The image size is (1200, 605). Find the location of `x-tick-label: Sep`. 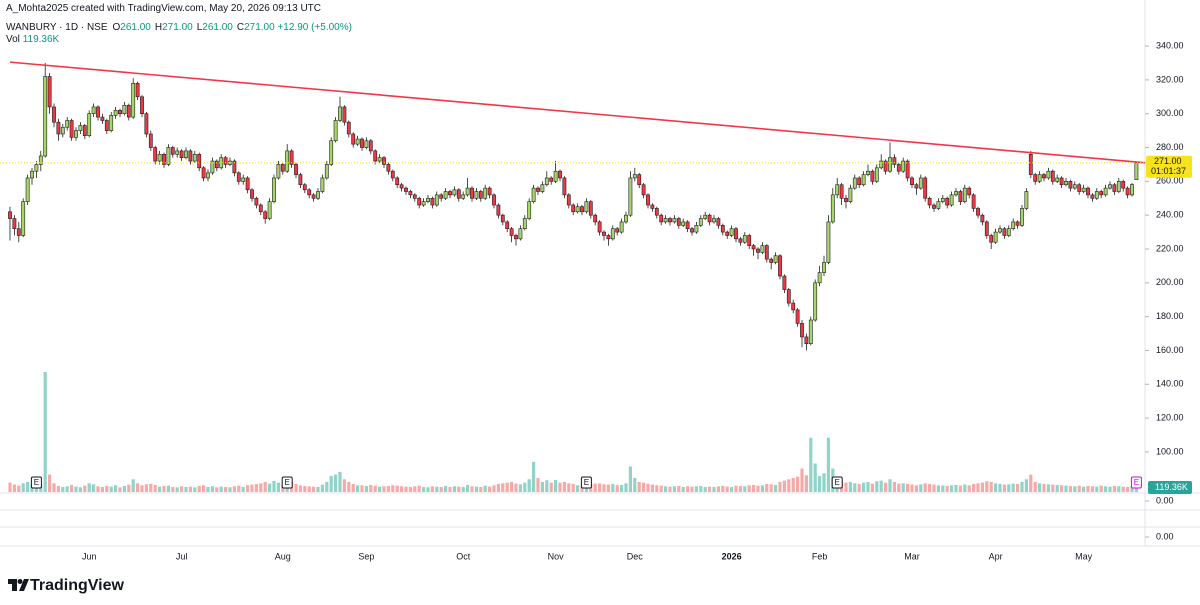

x-tick-label: Sep is located at coordinates (366, 556).